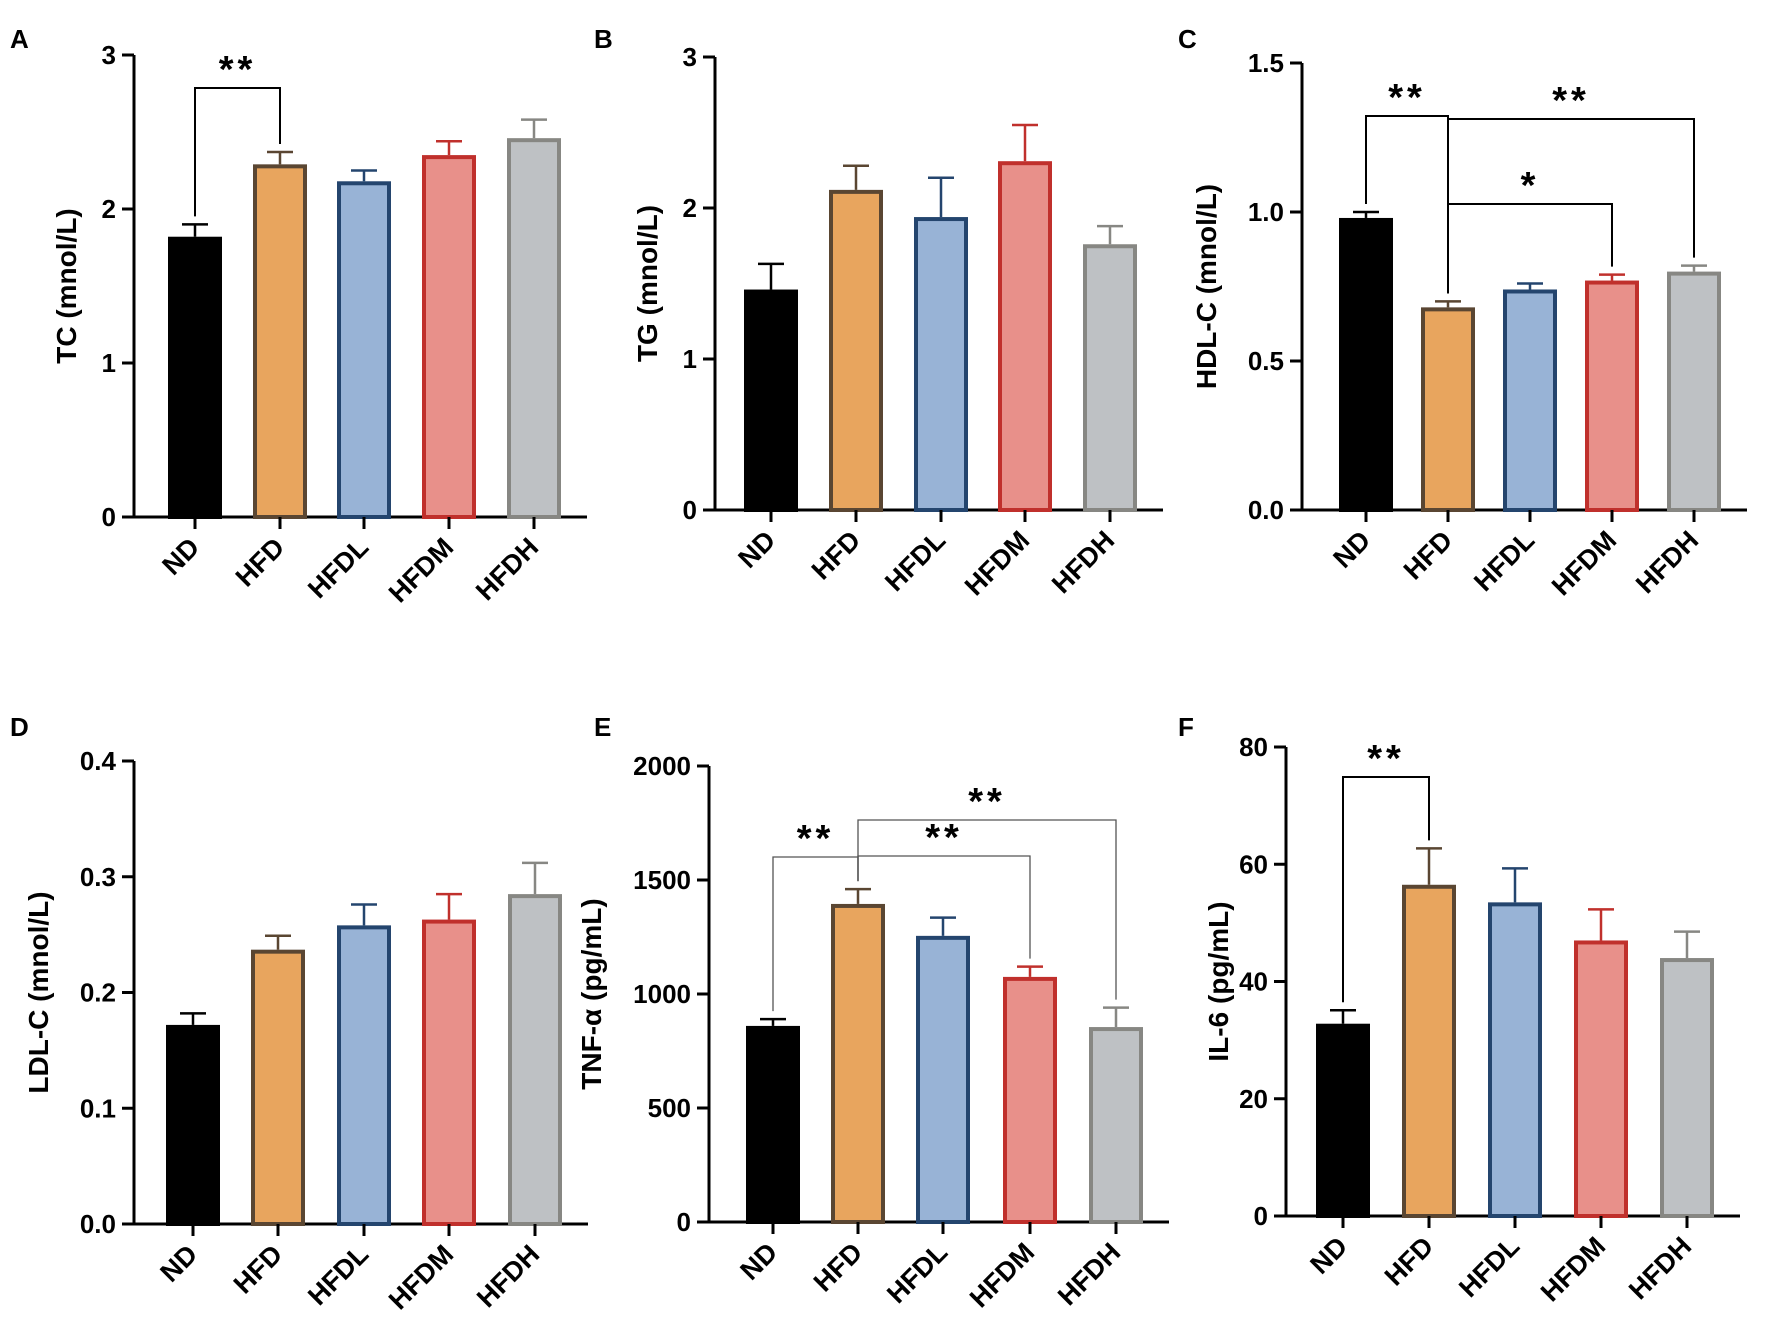 The width and height of the screenshot is (1772, 1332). I want to click on panel-A: A 0 1 2 3 TC (mnol/L) ND HFD HFDL HFDM HFDH **, so click(298, 316).